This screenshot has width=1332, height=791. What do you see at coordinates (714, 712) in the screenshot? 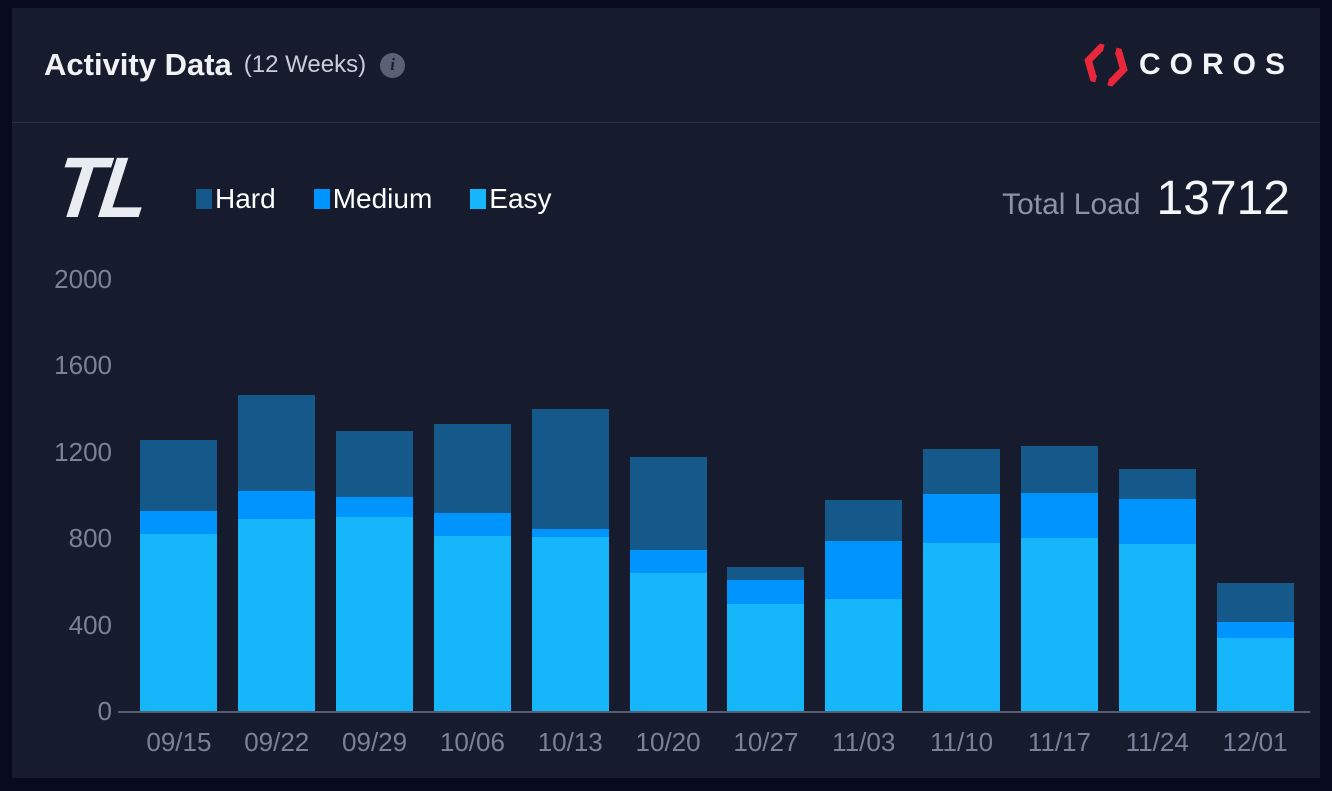
I see `x-axis-line` at bounding box center [714, 712].